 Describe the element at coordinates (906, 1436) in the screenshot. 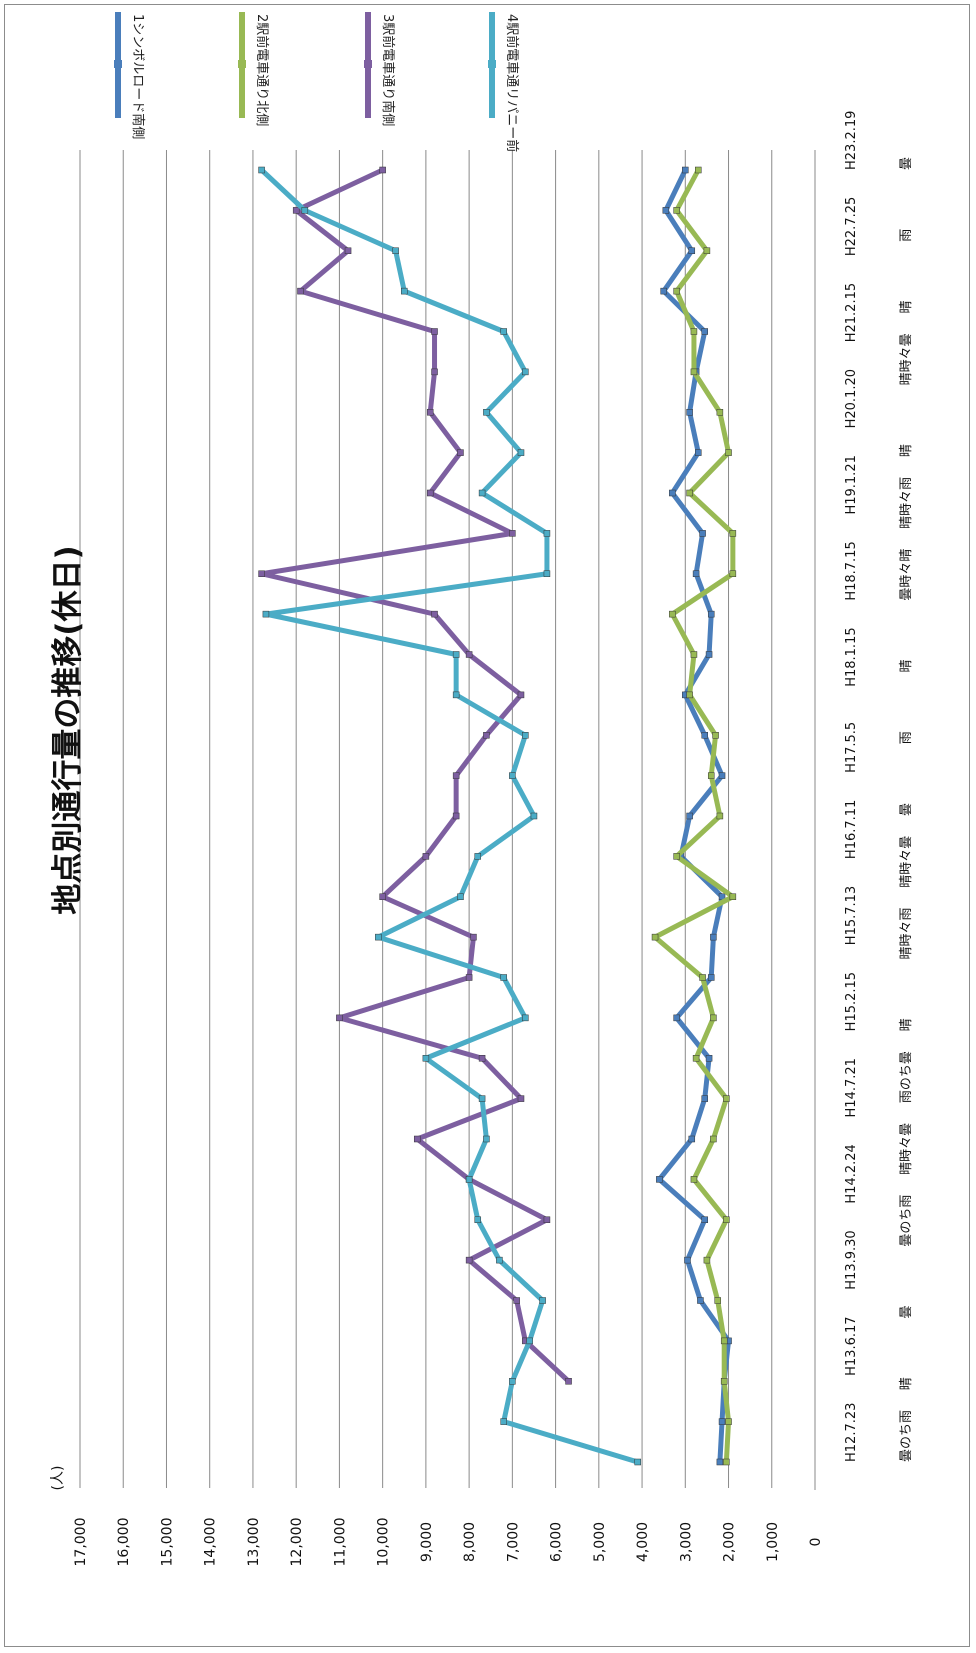

I see `weather-label: 曇のち雨` at that location.